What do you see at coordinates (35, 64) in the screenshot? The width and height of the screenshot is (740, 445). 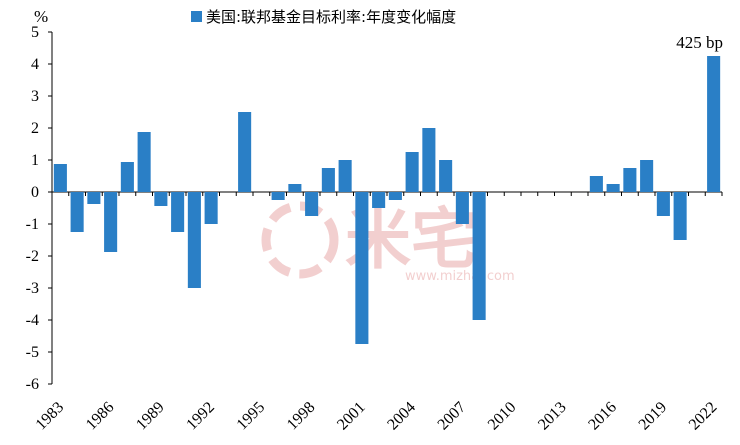 I see `y-tick-label: 4` at bounding box center [35, 64].